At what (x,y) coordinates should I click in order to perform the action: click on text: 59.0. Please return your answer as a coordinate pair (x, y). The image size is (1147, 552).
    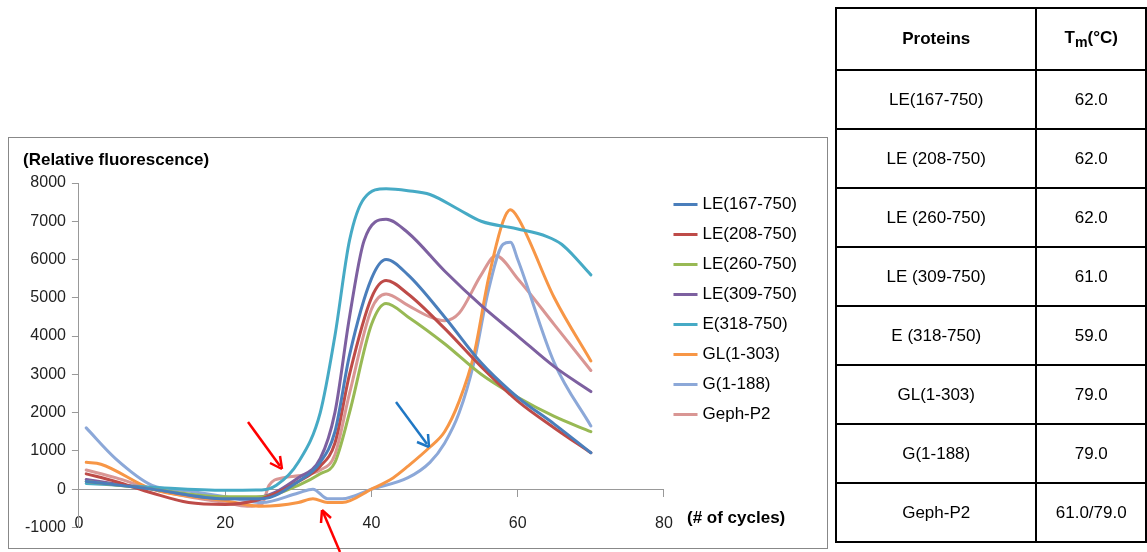
    Looking at the image, I should click on (1091, 335).